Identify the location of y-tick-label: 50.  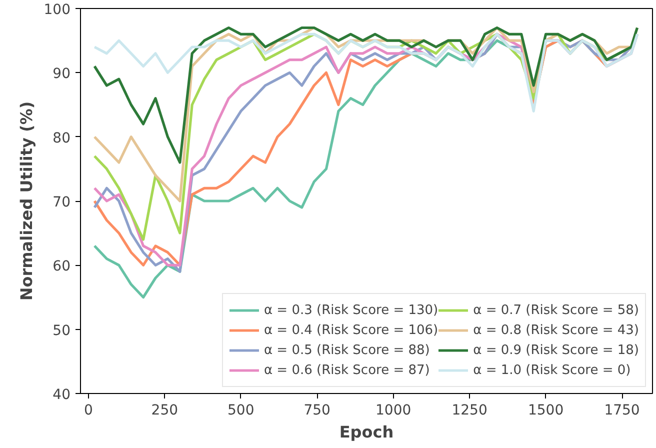
(61, 330).